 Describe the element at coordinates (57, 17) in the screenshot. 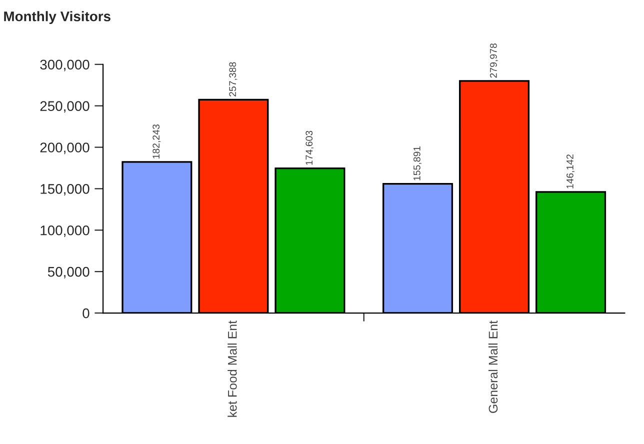

I see `chart-title: Monthly Visitors` at that location.